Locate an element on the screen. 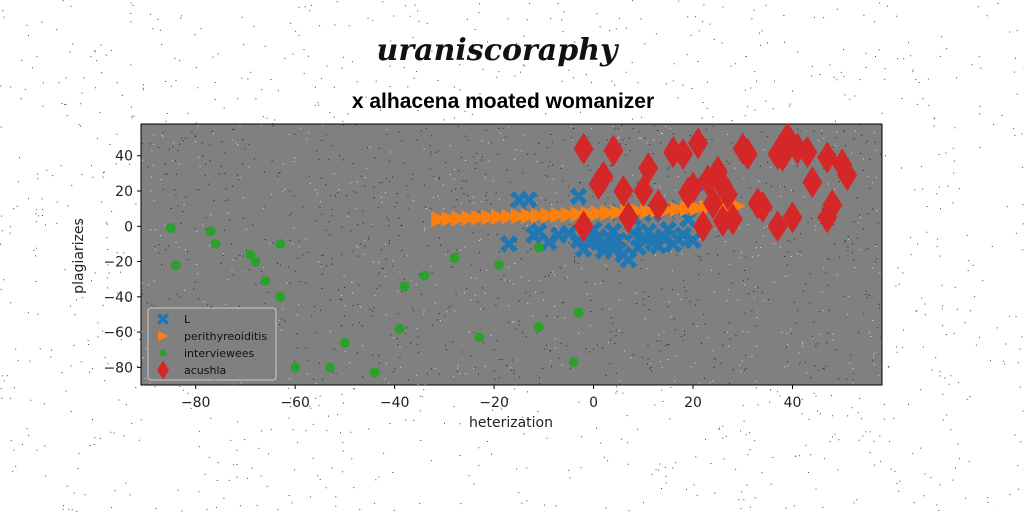  x-axis-label: heterization is located at coordinates (511, 423).